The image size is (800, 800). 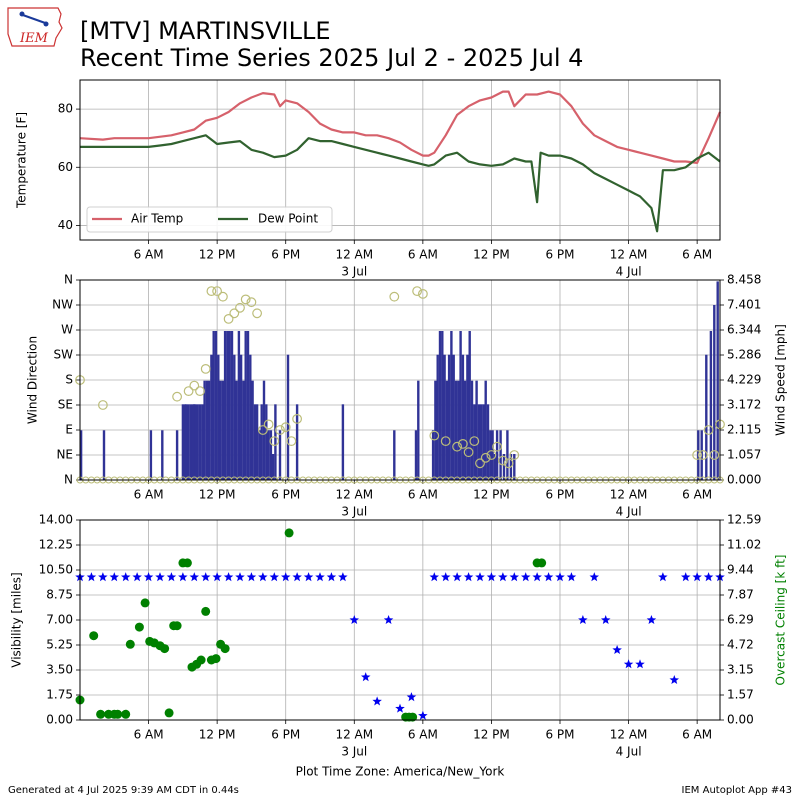 What do you see at coordinates (740, 670) in the screenshot?
I see `ceiling-tick-label: 3.15` at bounding box center [740, 670].